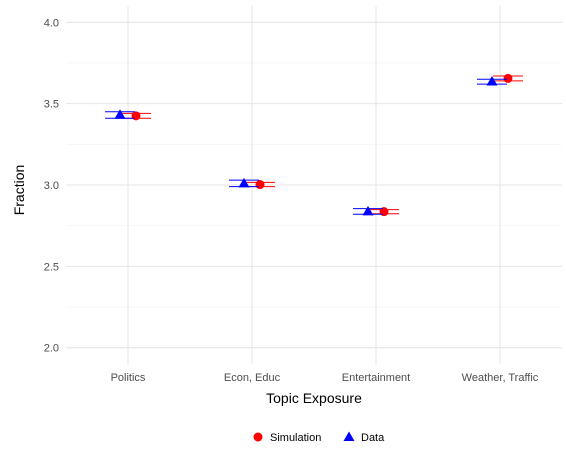 The height and width of the screenshot is (449, 566). I want to click on legend-label-simulation: Simulation, so click(295, 438).